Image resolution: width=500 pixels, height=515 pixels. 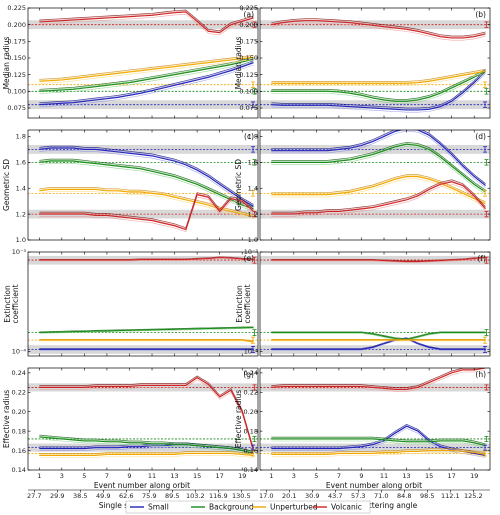 I want to click on y-axis-label: Effective radius, so click(x=6, y=419).